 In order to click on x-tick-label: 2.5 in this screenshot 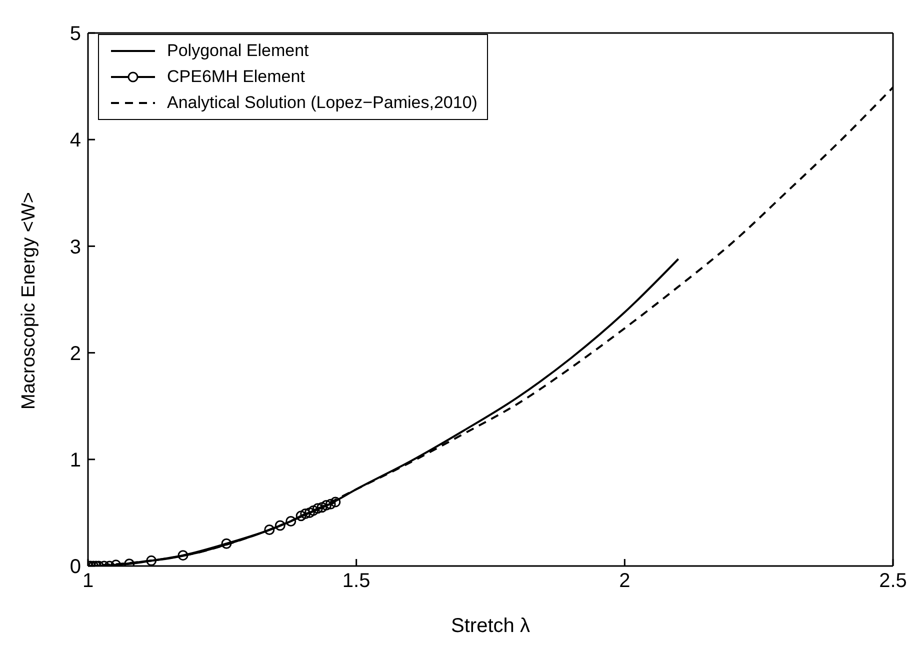, I will do `click(893, 581)`.